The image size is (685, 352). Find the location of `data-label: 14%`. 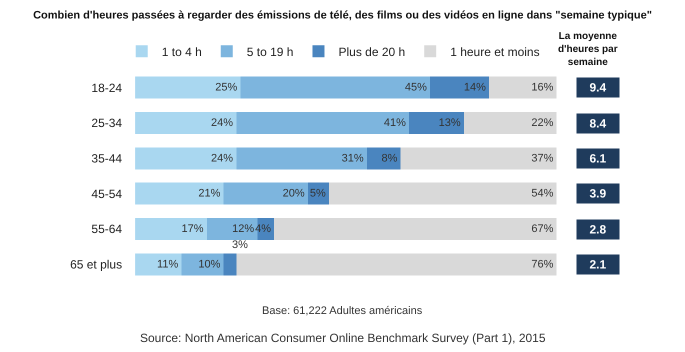

data-label: 14% is located at coordinates (475, 88).